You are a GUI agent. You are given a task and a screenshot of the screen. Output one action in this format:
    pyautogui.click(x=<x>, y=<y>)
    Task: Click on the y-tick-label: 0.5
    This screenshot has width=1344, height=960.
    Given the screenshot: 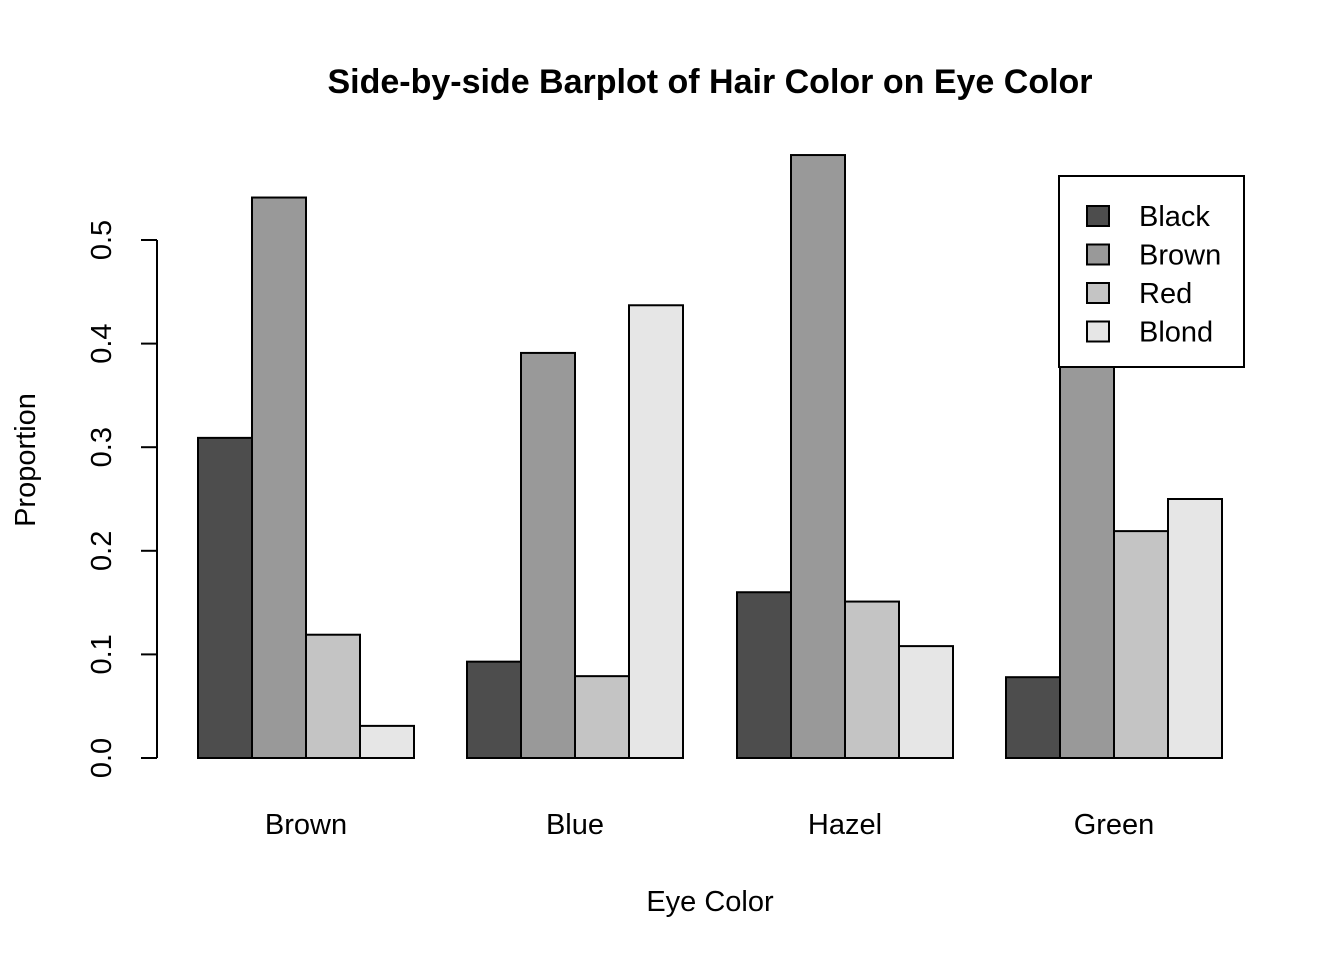 What is the action you would take?
    pyautogui.click(x=102, y=240)
    